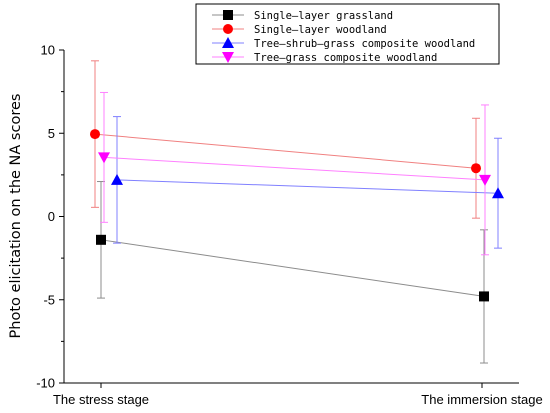 The height and width of the screenshot is (413, 550). Describe the element at coordinates (481, 399) in the screenshot. I see `x-tick-label: The immersion stage` at that location.